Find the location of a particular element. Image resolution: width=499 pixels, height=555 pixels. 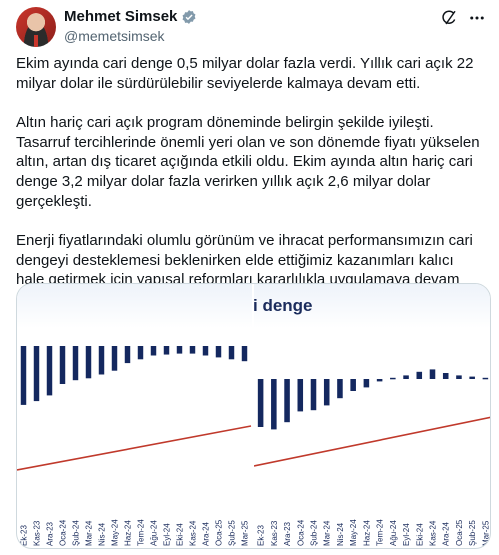

tick-label-2-11: Ağu-24 is located at coordinates (393, 533).